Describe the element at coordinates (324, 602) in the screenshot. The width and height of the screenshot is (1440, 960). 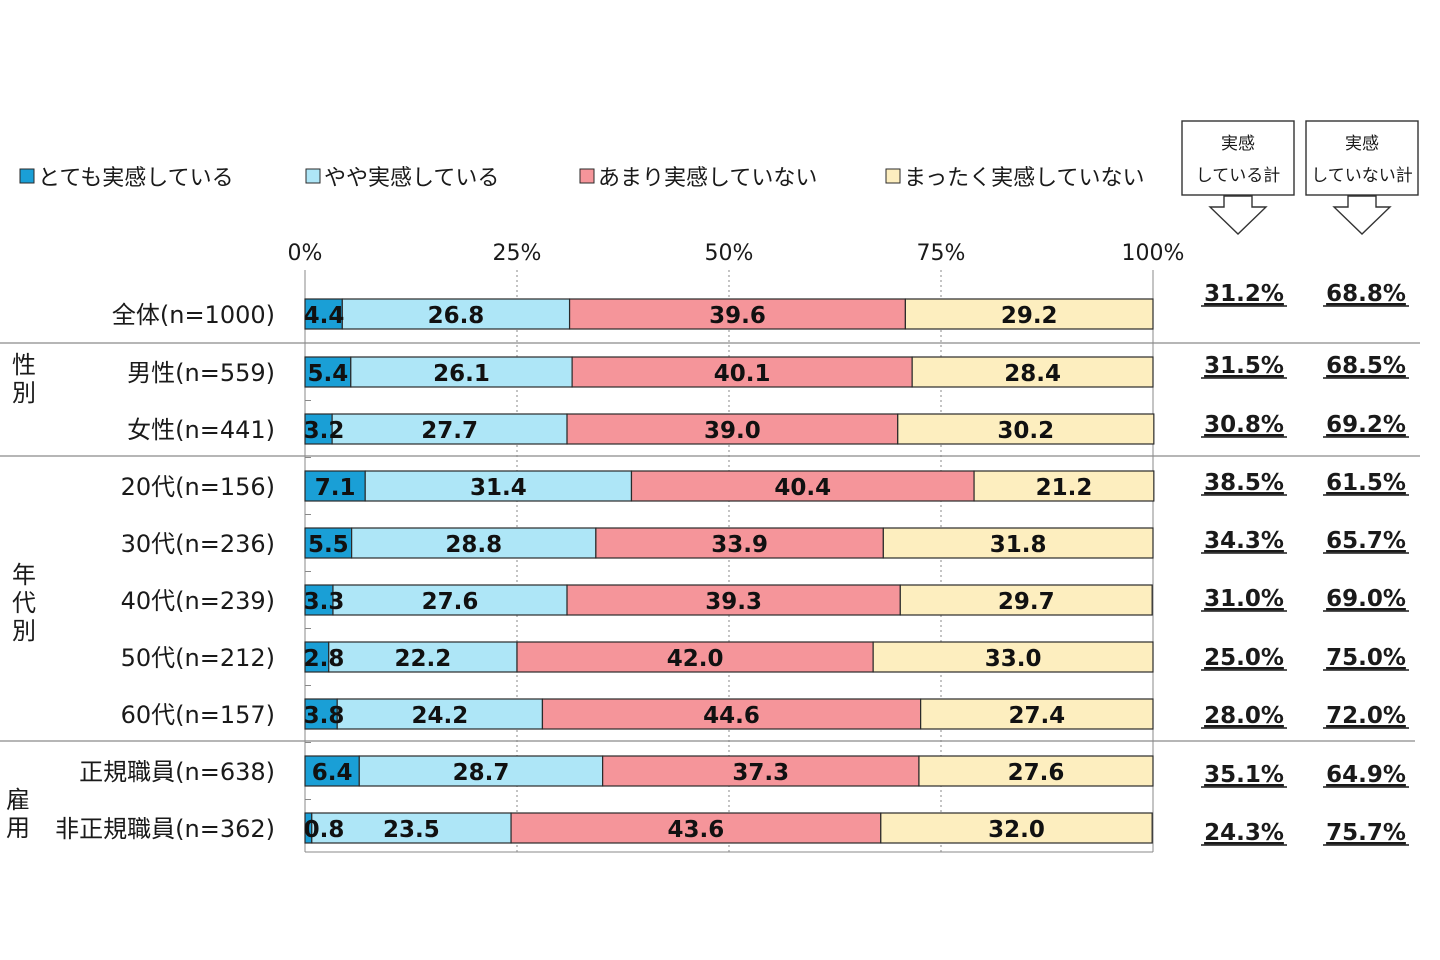
I see `bar-value-label: 3.3` at that location.